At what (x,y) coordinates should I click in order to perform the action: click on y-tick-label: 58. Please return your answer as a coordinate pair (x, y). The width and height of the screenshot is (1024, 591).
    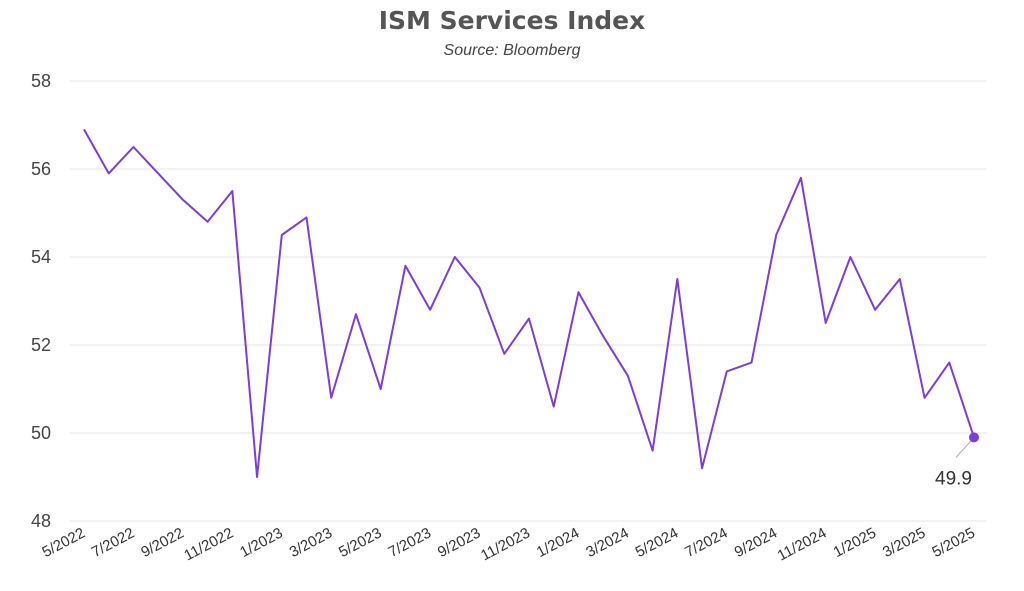
    Looking at the image, I should click on (41, 81).